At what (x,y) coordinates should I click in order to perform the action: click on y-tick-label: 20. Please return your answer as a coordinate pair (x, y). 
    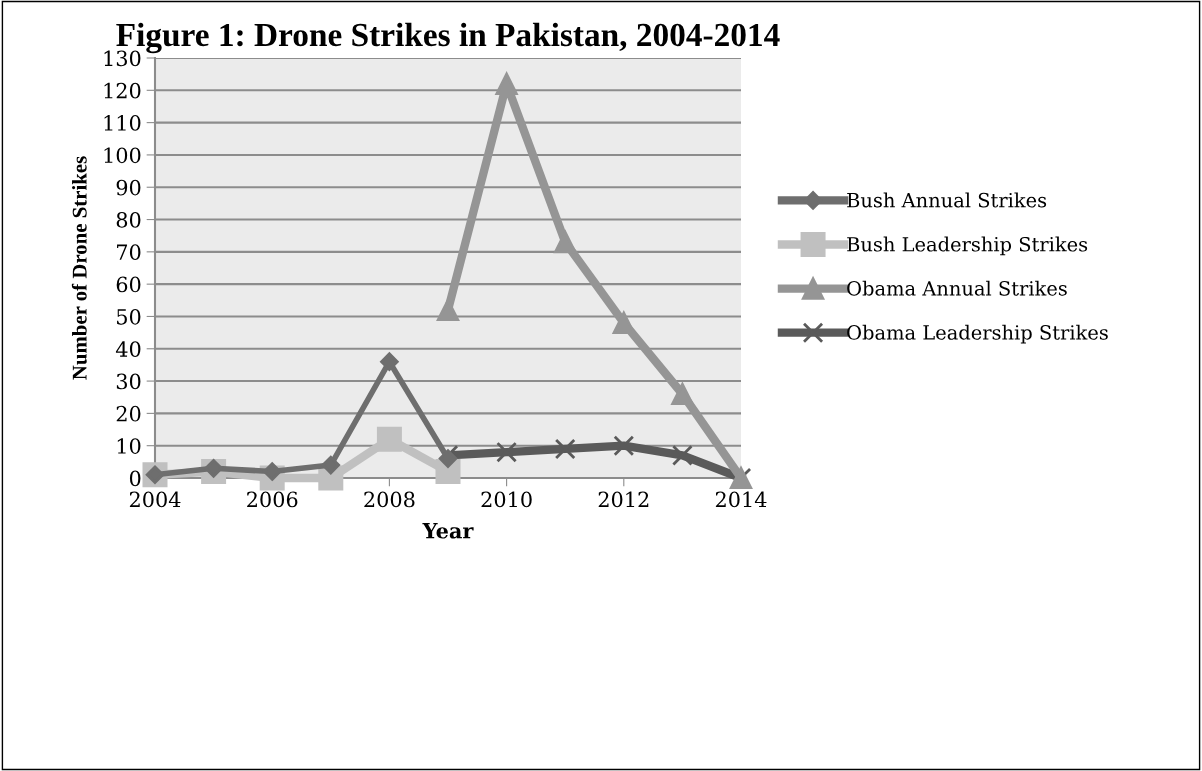
    Looking at the image, I should click on (128, 413).